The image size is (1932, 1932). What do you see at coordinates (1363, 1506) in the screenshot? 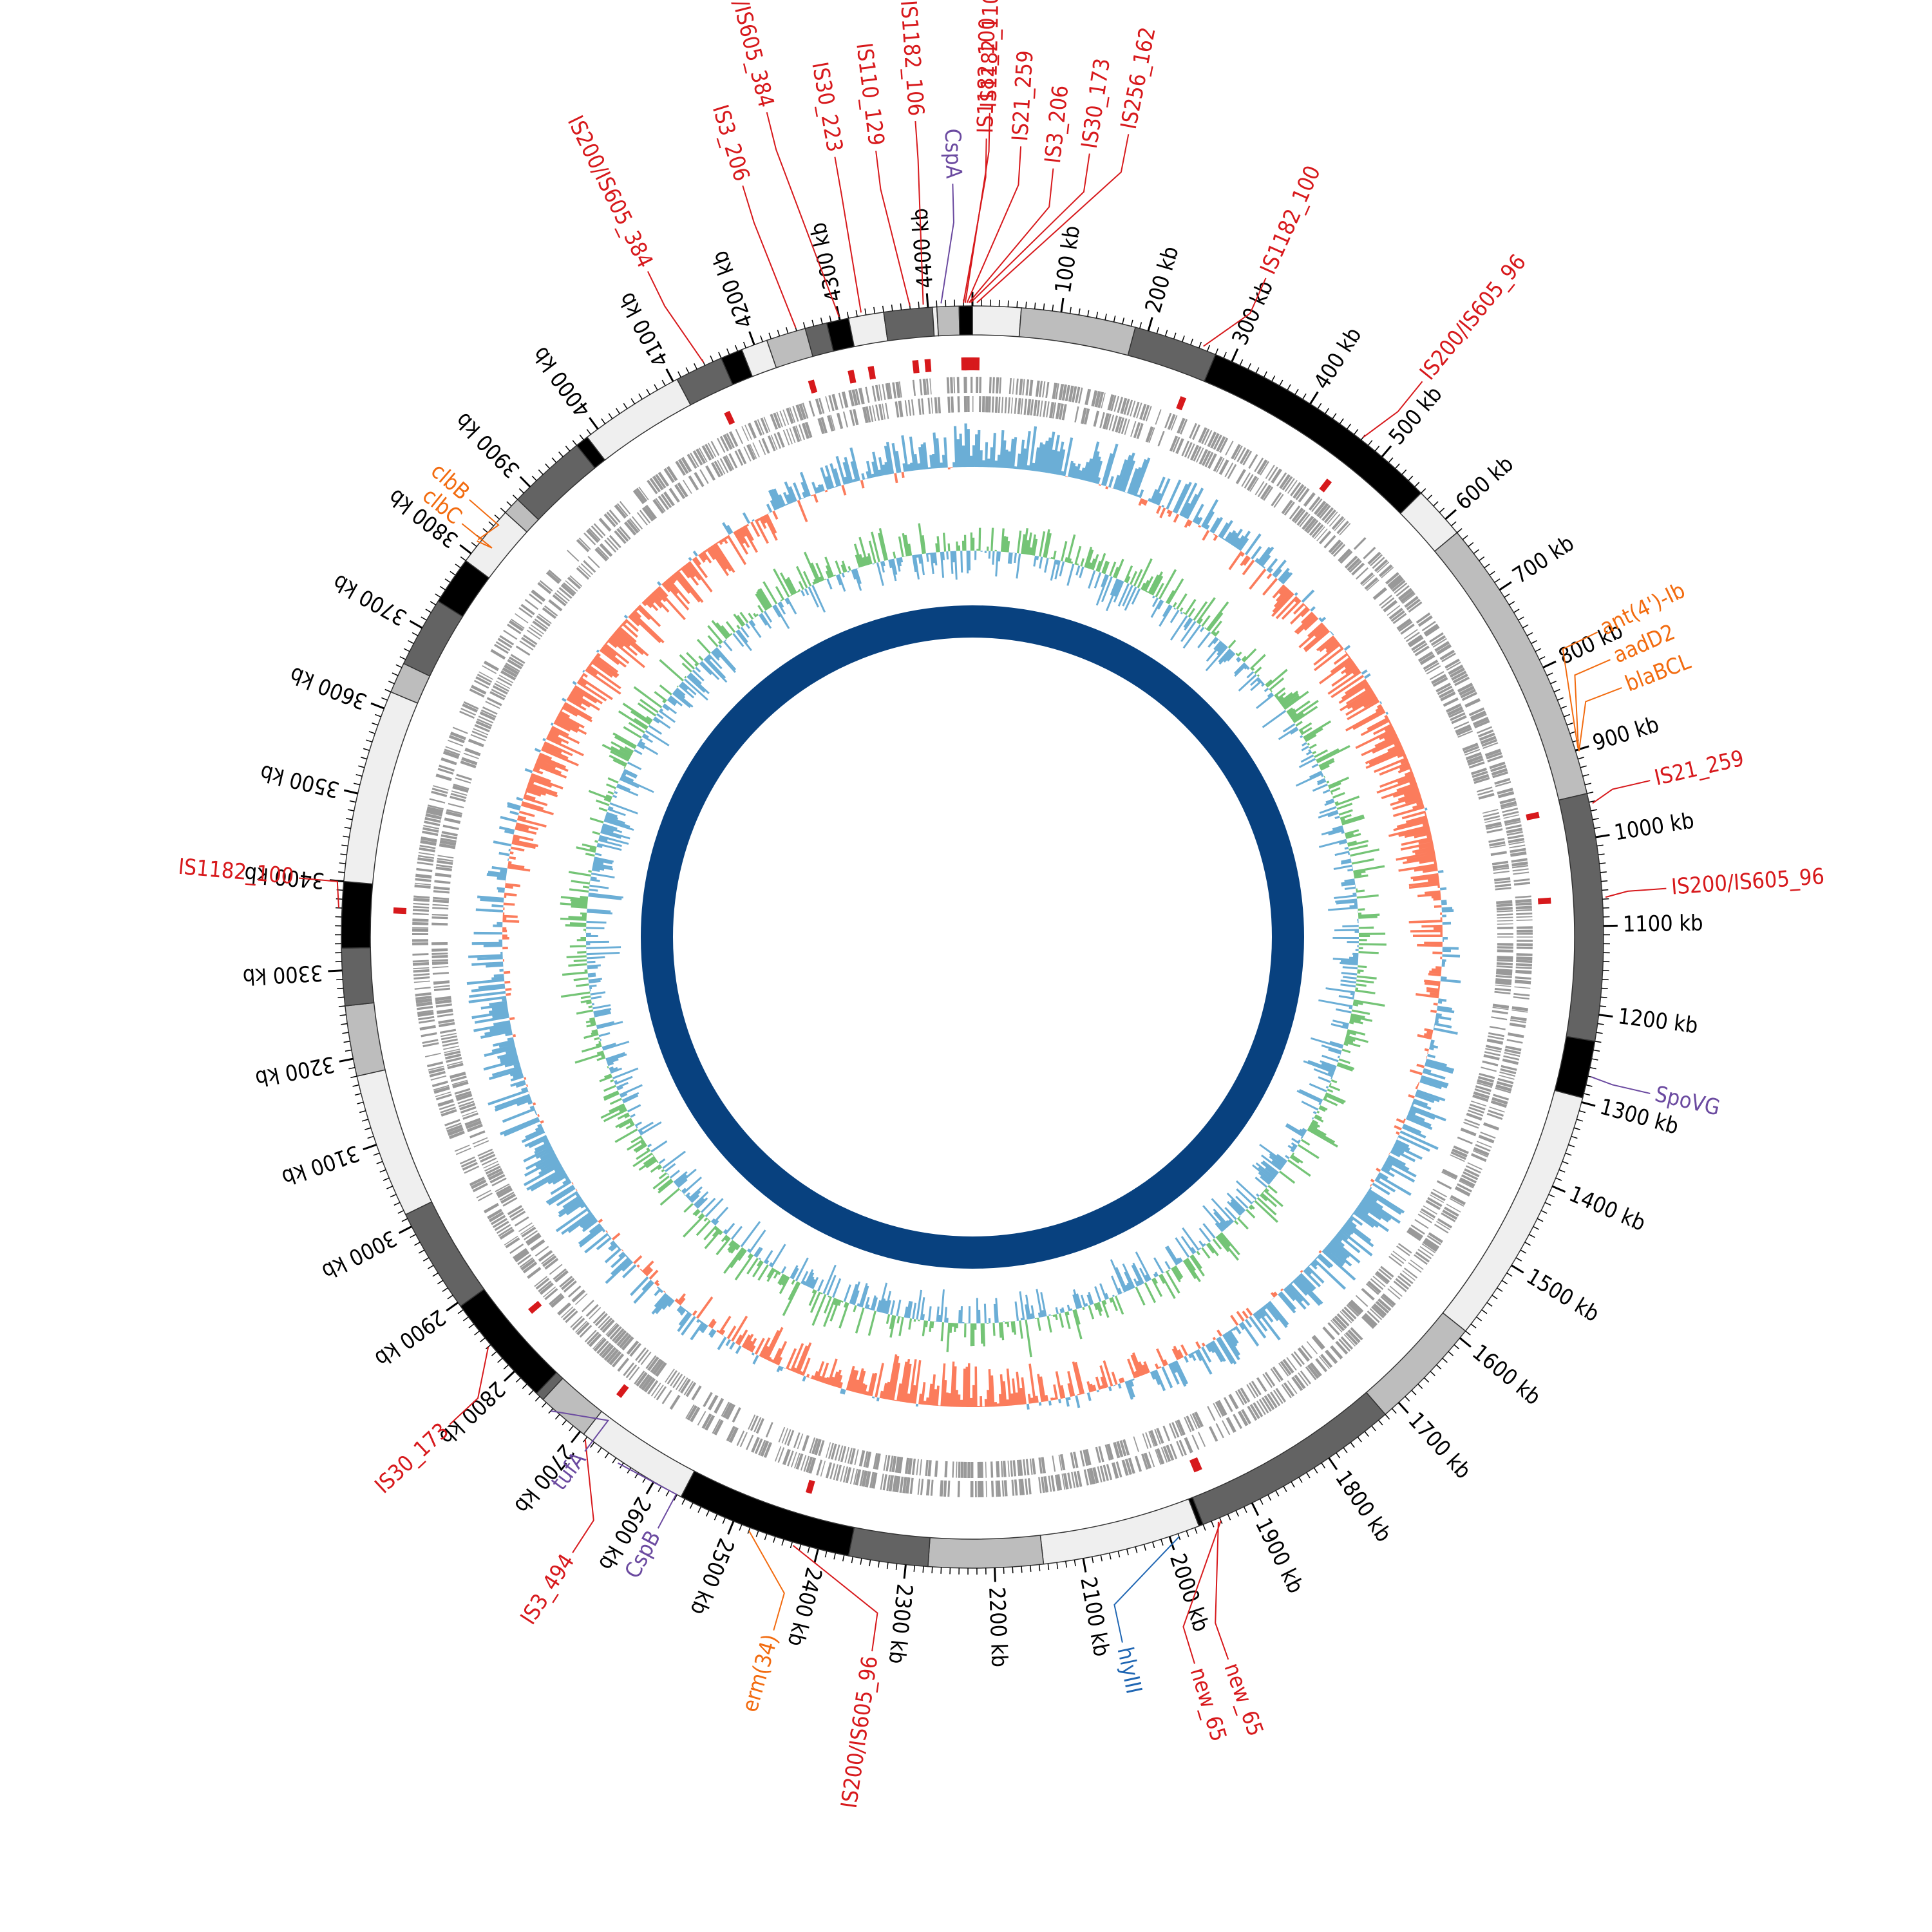
I see `tick-label: 1800 kb` at bounding box center [1363, 1506].